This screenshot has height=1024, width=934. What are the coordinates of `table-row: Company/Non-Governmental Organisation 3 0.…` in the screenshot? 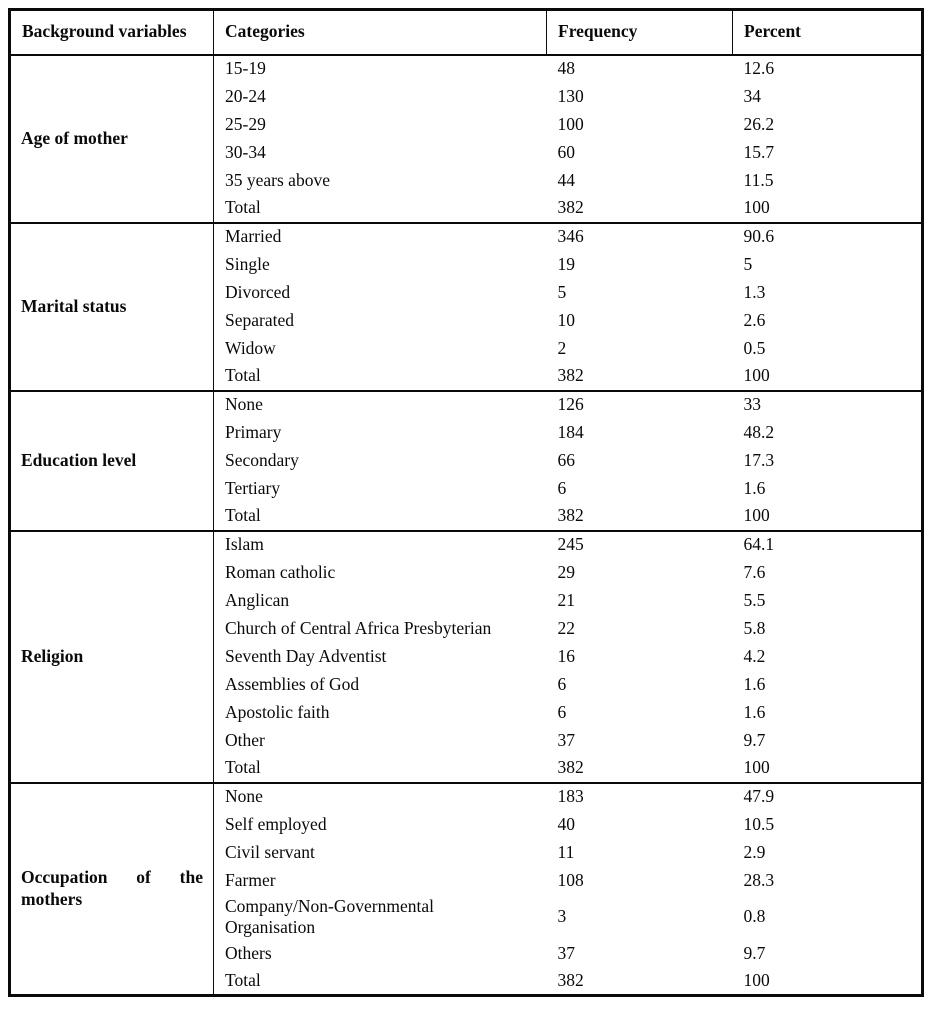 It's located at (466, 917).